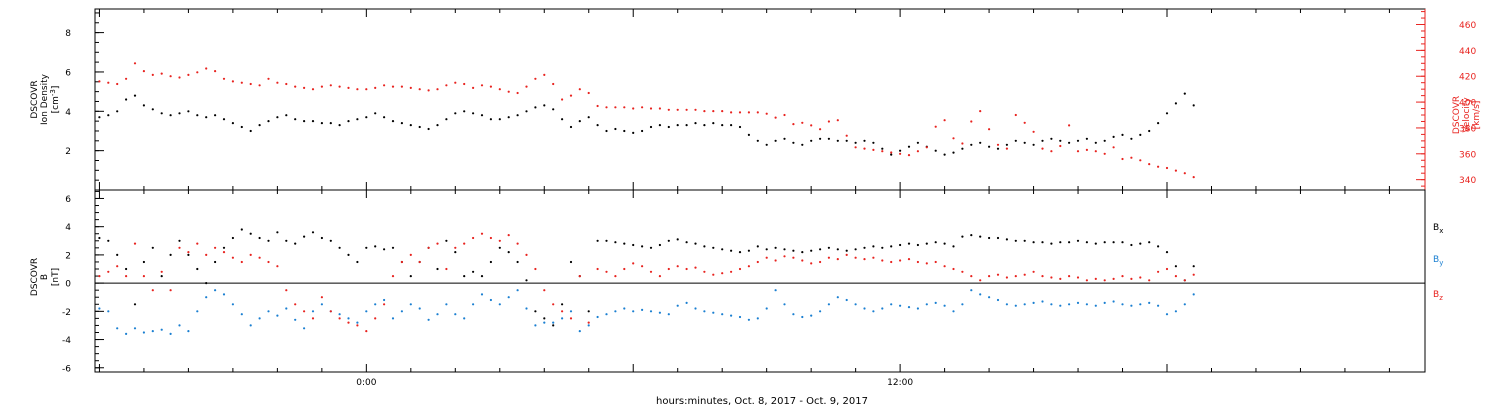  Describe the element at coordinates (900, 383) in the screenshot. I see `time-tick-label: 12:00` at that location.